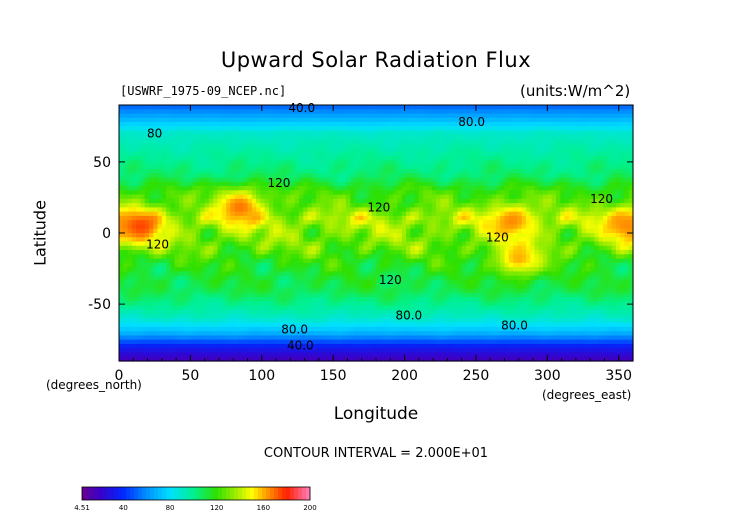 Image resolution: width=752 pixels, height=532 pixels. I want to click on colorbar, so click(196, 493).